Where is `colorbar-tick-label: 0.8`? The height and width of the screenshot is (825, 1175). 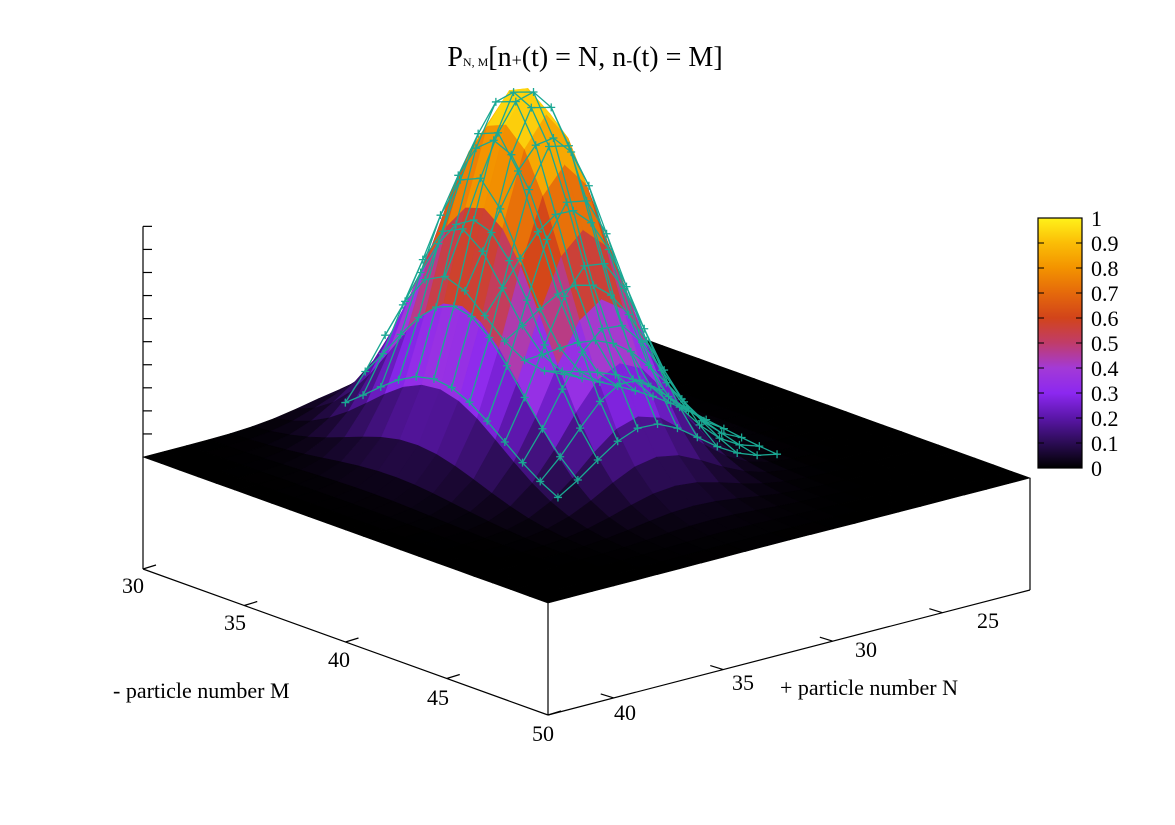
colorbar-tick-label: 0.8 is located at coordinates (1105, 268).